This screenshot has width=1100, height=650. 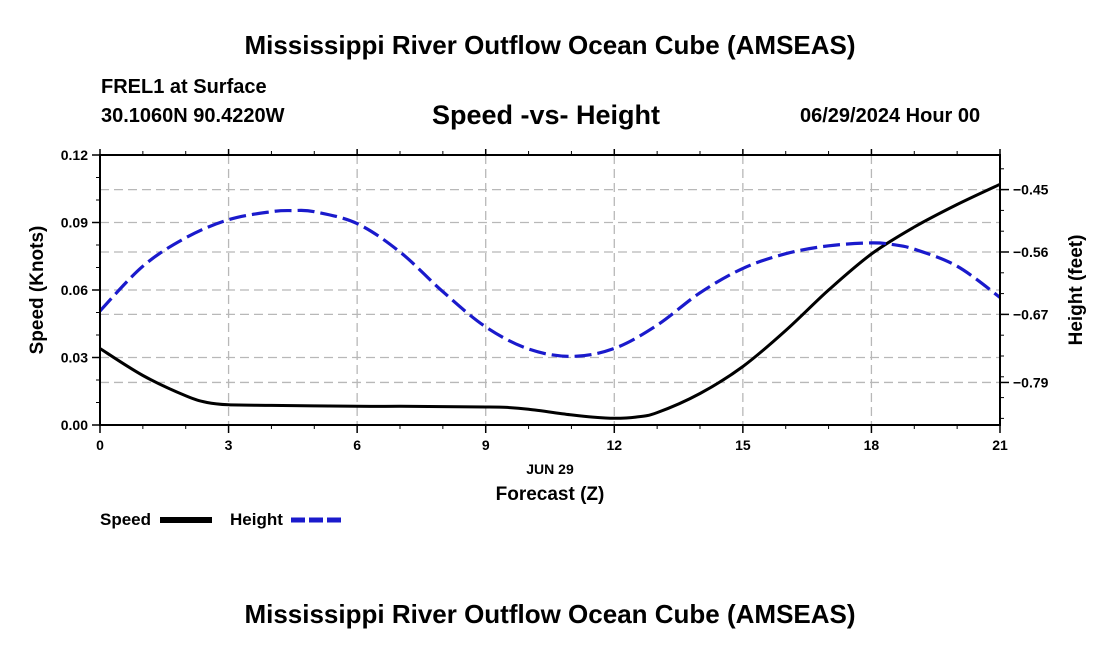 What do you see at coordinates (100, 445) in the screenshot?
I see `x-tick-label: 0` at bounding box center [100, 445].